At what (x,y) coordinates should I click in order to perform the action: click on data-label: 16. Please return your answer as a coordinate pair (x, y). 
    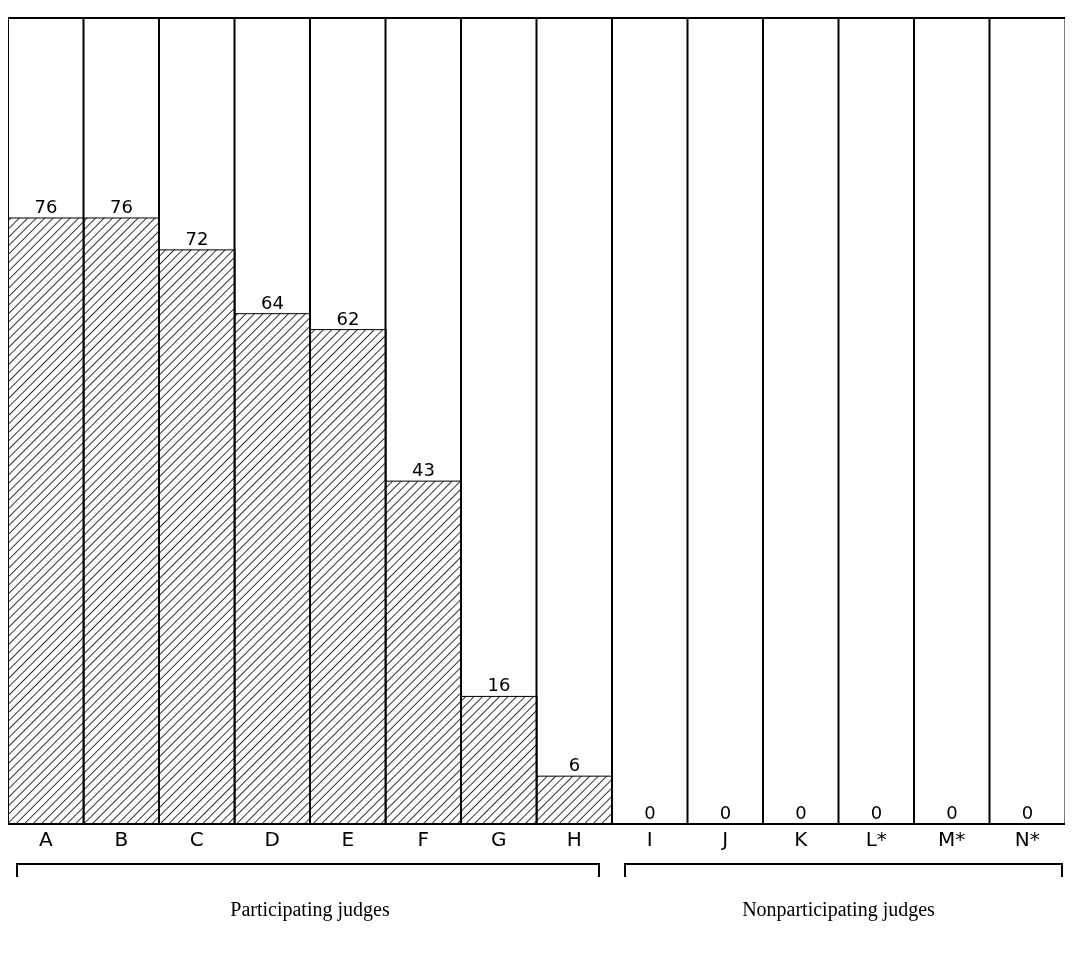
    Looking at the image, I should click on (499, 685).